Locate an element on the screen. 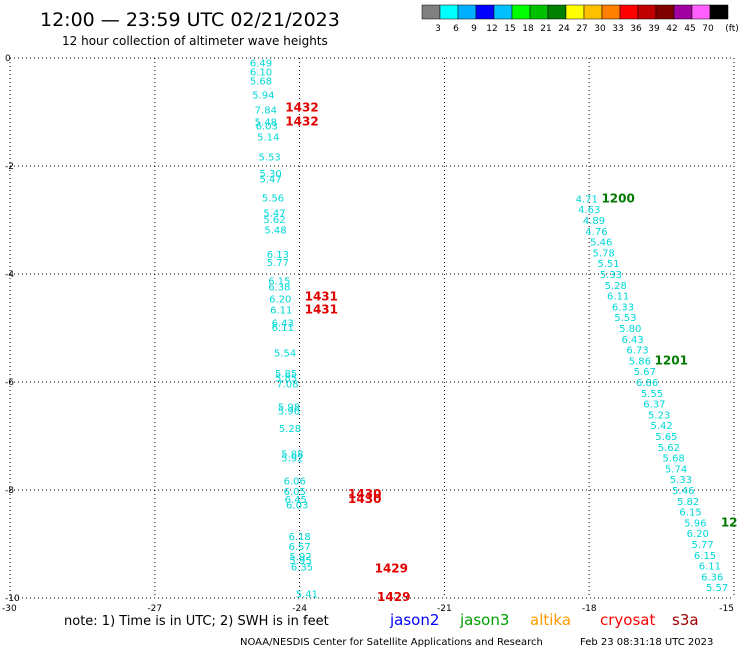 The height and width of the screenshot is (650, 740). pass-time-label: 1201 is located at coordinates (671, 360).